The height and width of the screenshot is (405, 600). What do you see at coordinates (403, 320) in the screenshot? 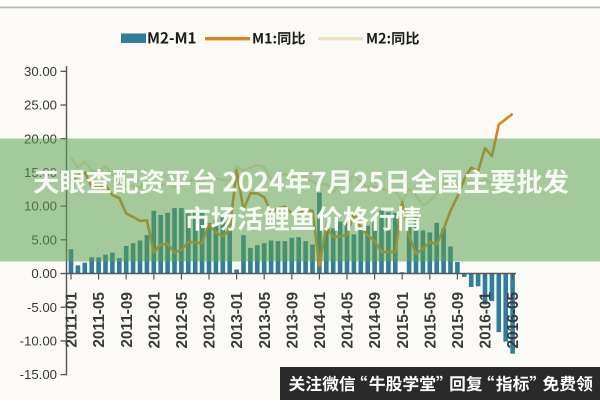
I see `svg-text: 2015-01` at bounding box center [403, 320].